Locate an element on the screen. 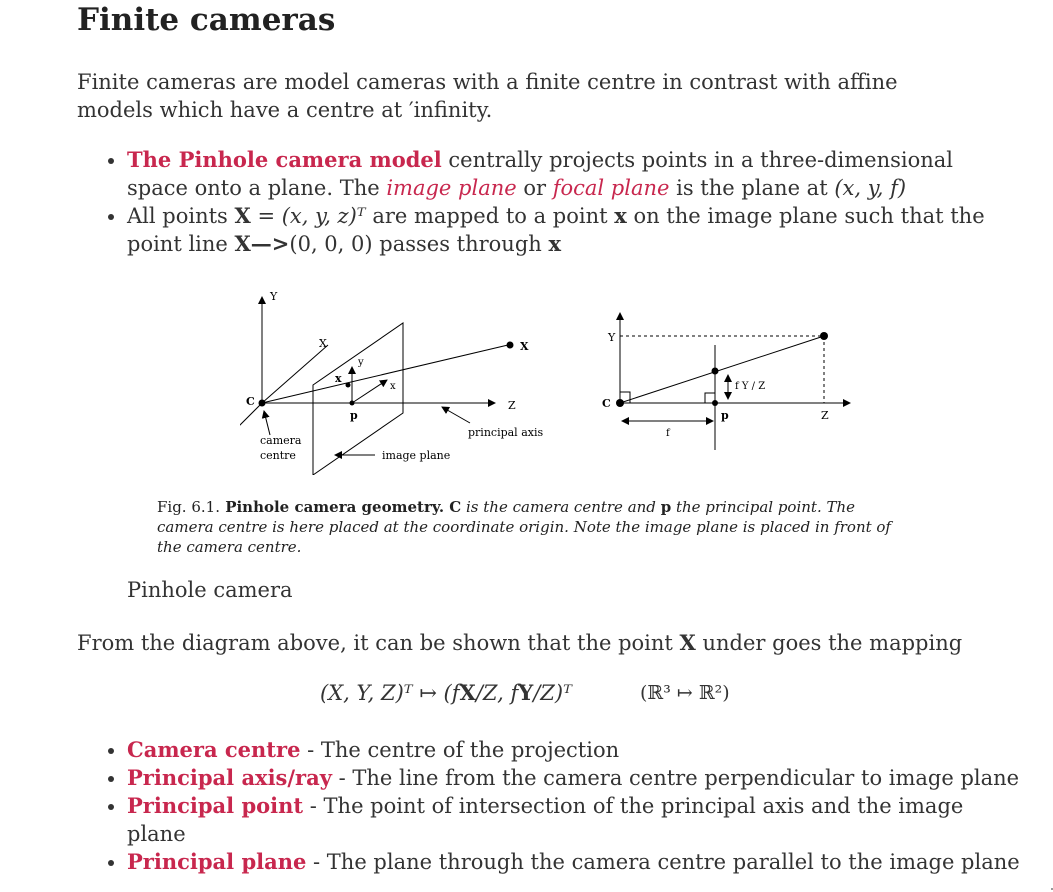 This screenshot has height=892, width=1053. y-axis-label: Y is located at coordinates (273, 296).